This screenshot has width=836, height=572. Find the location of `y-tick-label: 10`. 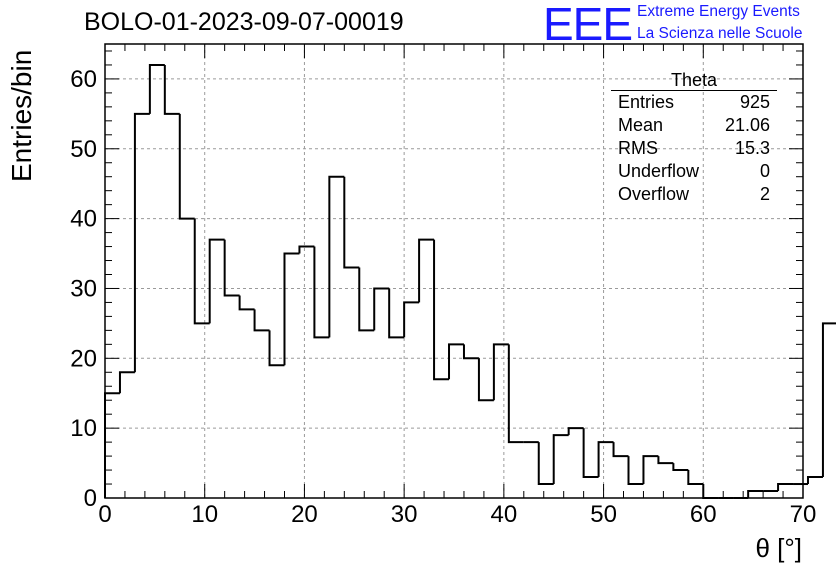

y-tick-label: 10 is located at coordinates (83, 428).